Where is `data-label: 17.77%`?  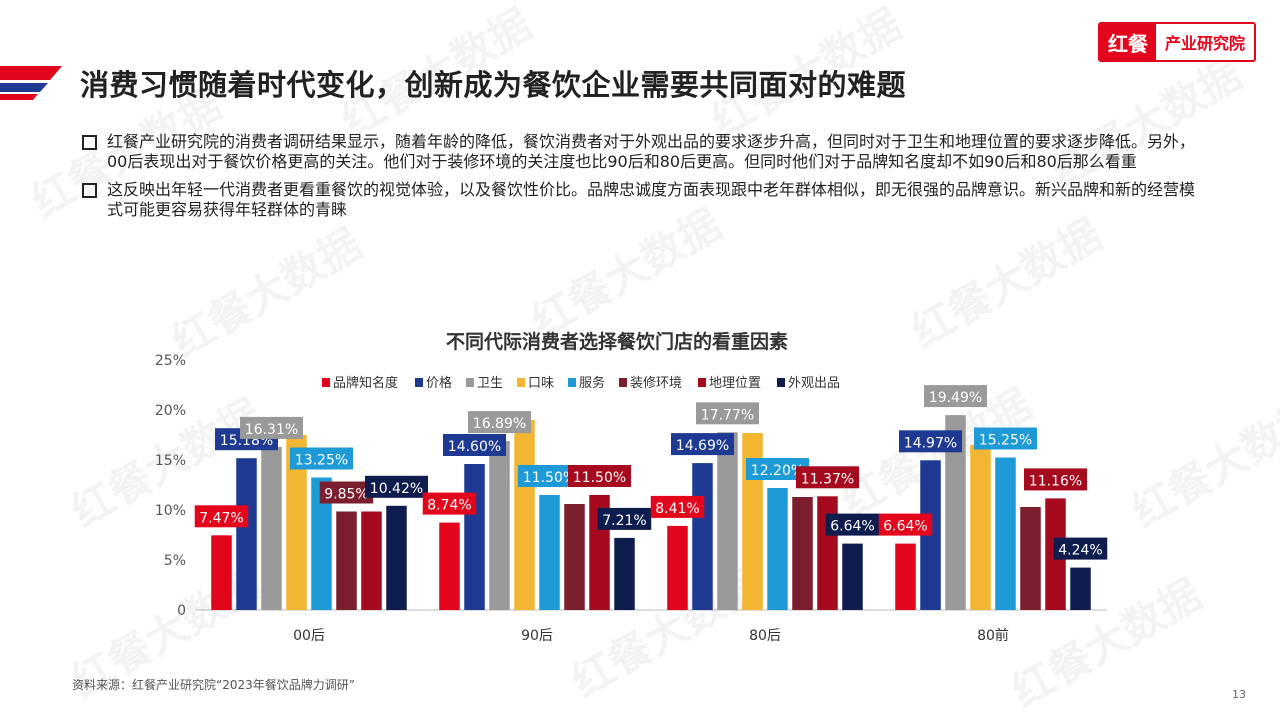
data-label: 17.77% is located at coordinates (727, 415).